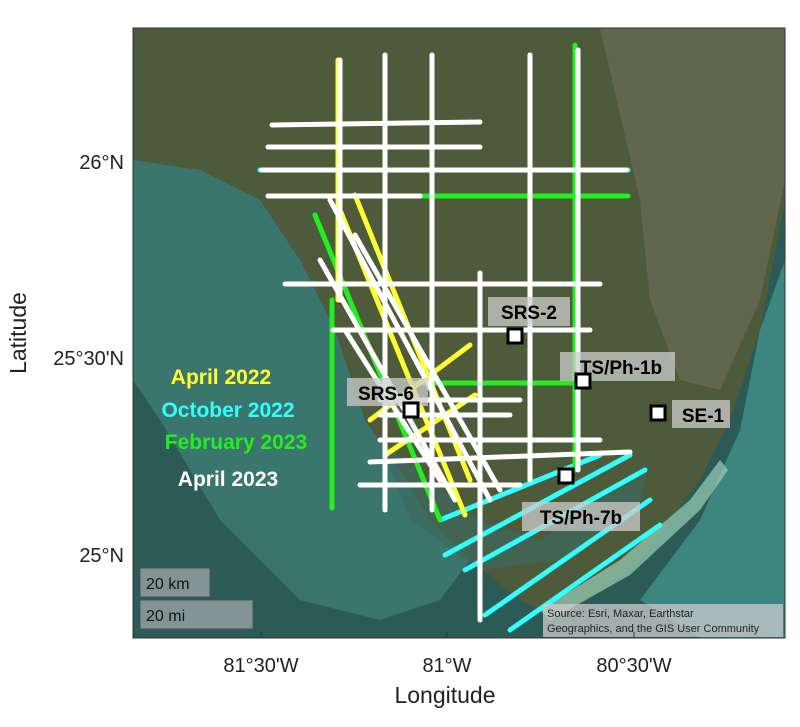 The image size is (800, 727). Describe the element at coordinates (653, 629) in the screenshot. I see `attribution-text: Geographics, and the GIS User Community` at that location.